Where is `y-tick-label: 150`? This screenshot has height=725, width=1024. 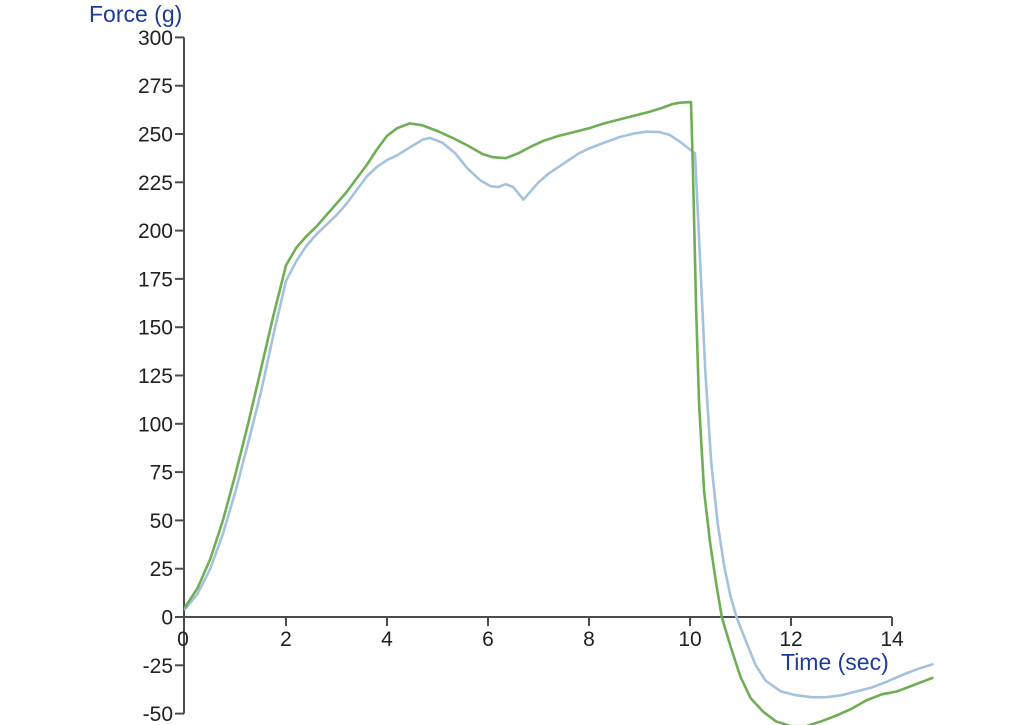
y-tick-label: 150 is located at coordinates (155, 328).